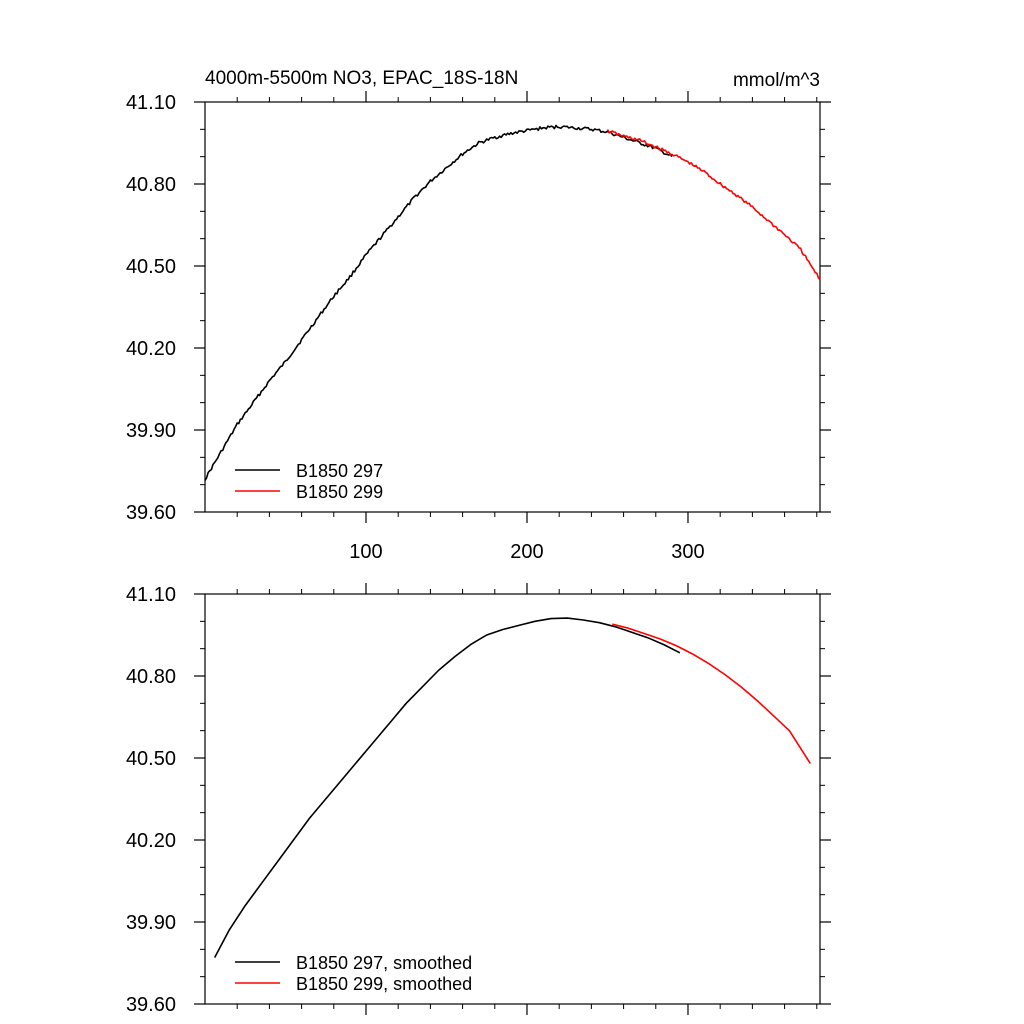  Describe the element at coordinates (339, 492) in the screenshot. I see `legend-label: B1850 299` at that location.